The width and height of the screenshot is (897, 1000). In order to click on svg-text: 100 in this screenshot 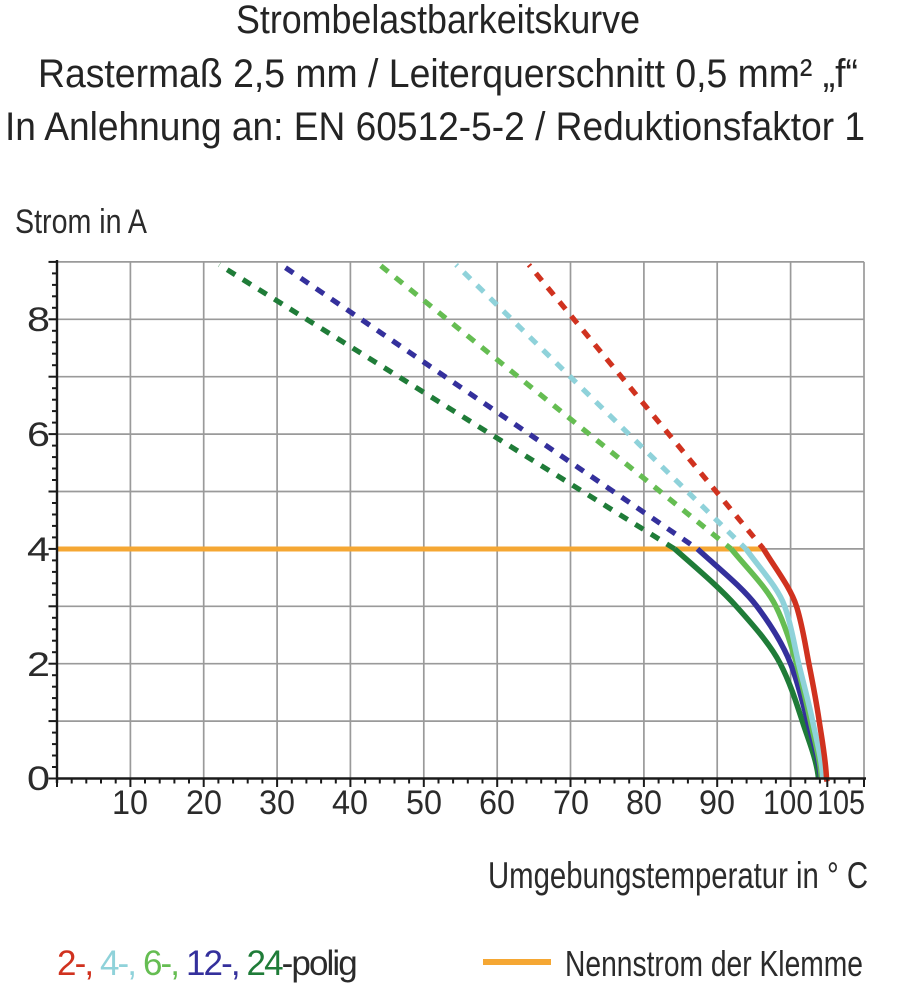, I will do `click(788, 803)`.